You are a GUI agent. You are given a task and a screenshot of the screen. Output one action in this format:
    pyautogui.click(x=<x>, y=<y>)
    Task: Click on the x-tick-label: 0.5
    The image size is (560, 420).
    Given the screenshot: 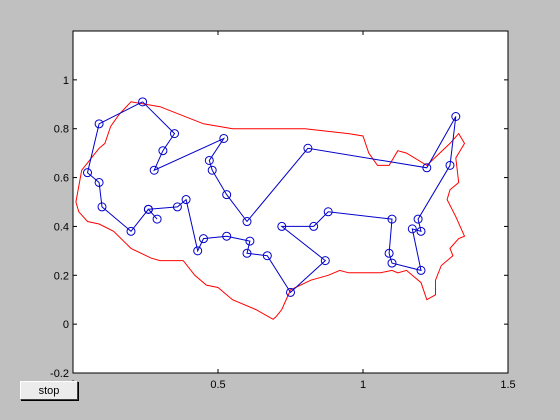 What is the action you would take?
    pyautogui.click(x=217, y=385)
    